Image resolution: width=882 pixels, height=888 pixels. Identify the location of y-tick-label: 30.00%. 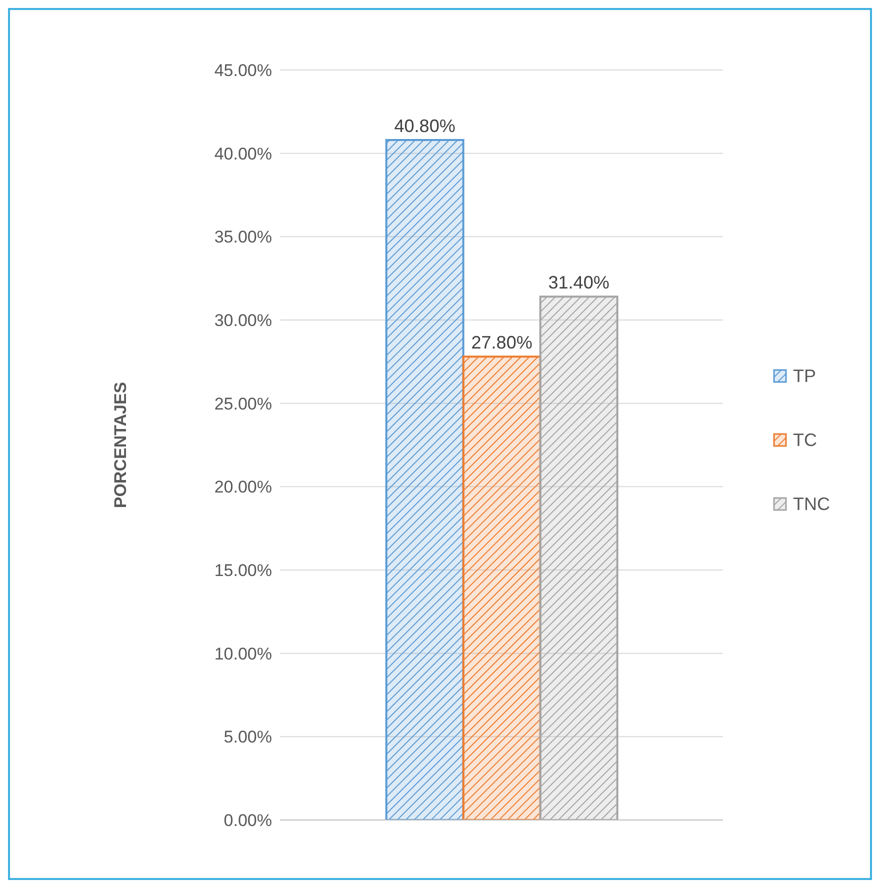
(243, 320).